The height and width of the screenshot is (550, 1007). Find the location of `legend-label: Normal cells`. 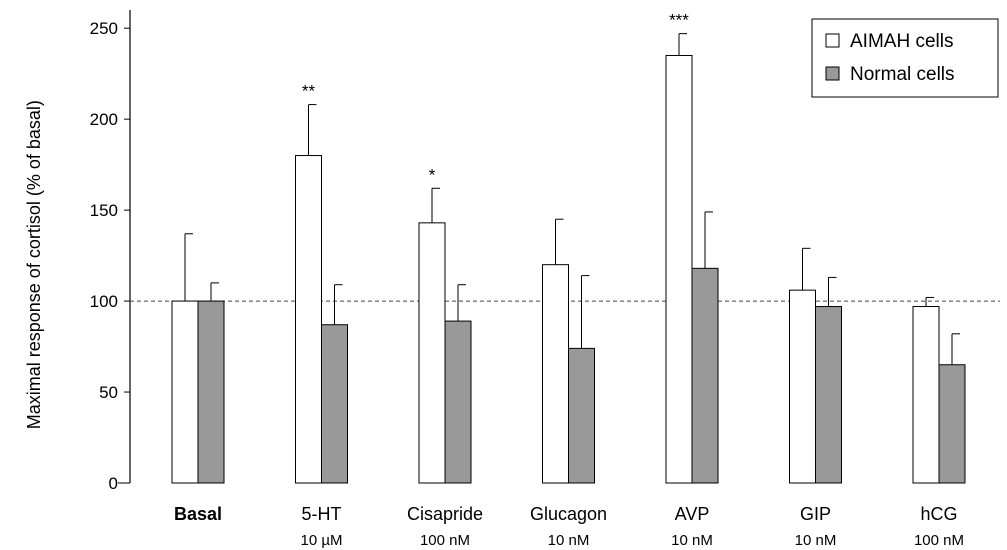

legend-label: Normal cells is located at coordinates (902, 74).